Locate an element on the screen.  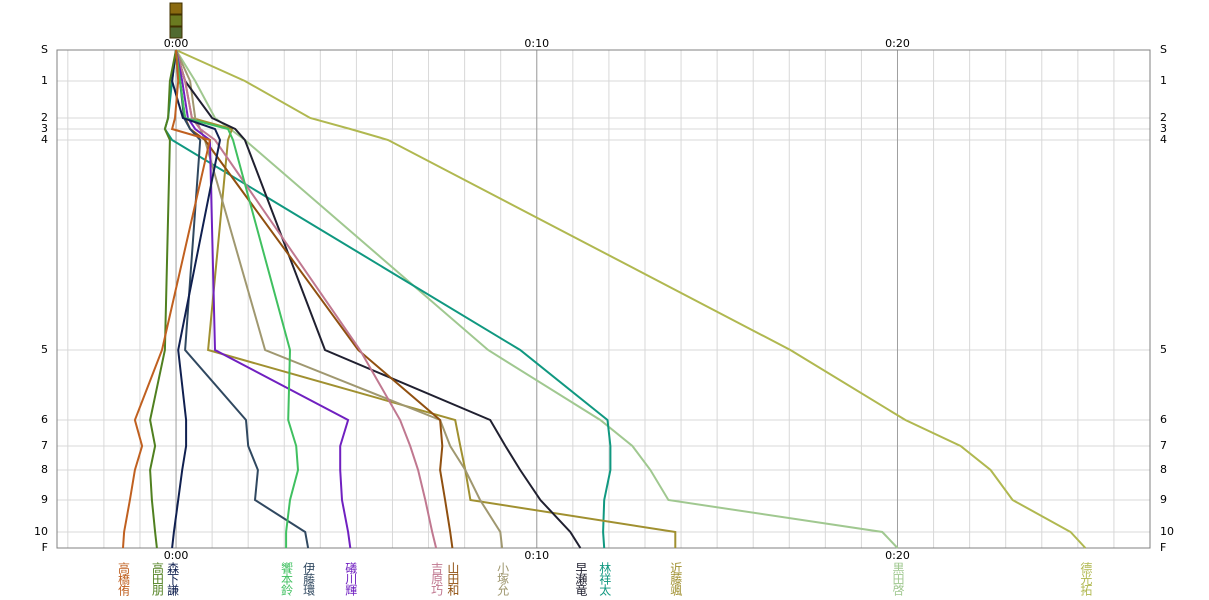
y-tick-label-left: 4 is located at coordinates (44, 139).